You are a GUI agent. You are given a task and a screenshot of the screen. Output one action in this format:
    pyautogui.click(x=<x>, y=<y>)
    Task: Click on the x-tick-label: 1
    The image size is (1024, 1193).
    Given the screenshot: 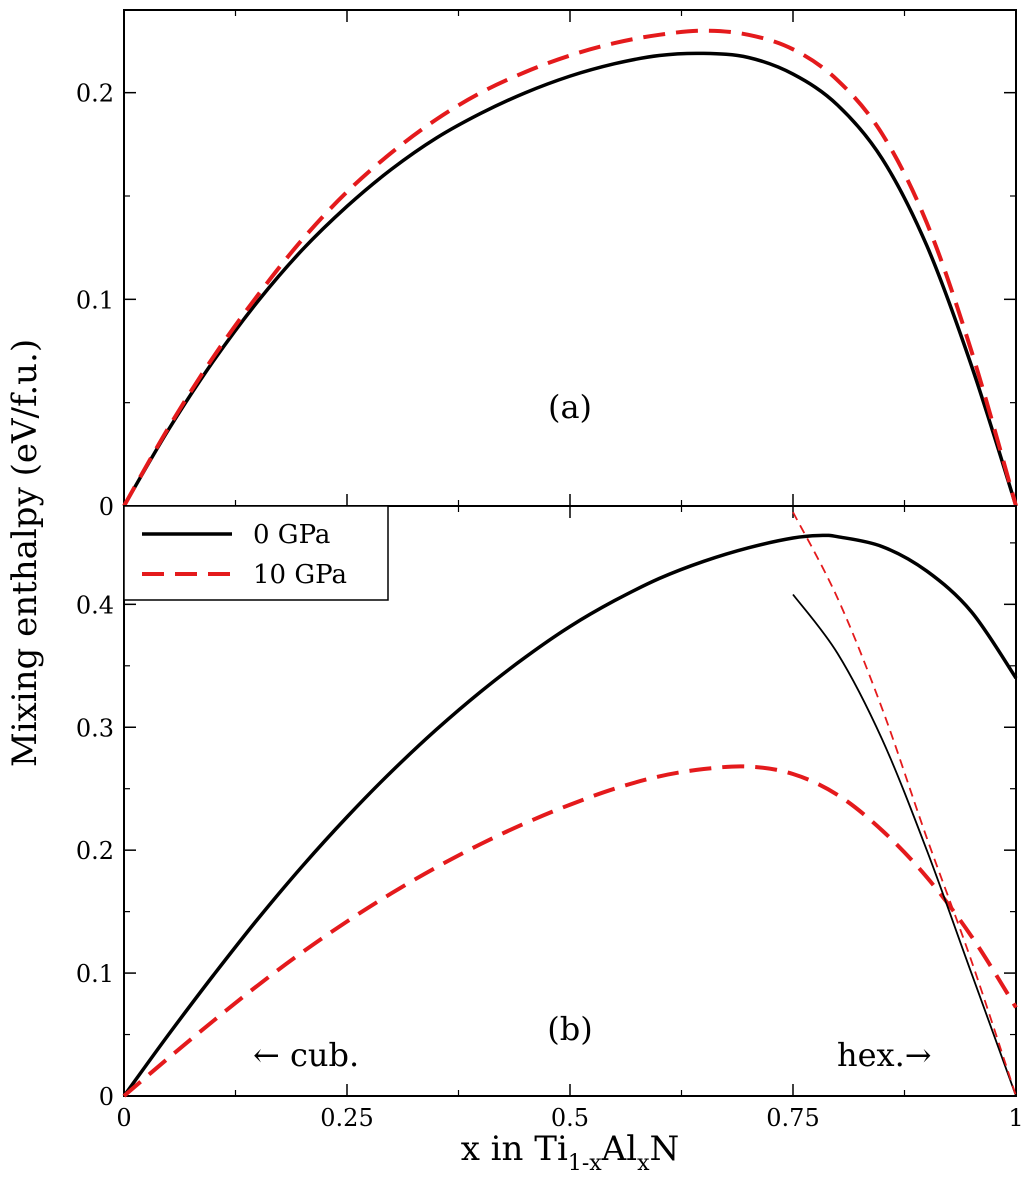 What is the action you would take?
    pyautogui.click(x=1015, y=1118)
    